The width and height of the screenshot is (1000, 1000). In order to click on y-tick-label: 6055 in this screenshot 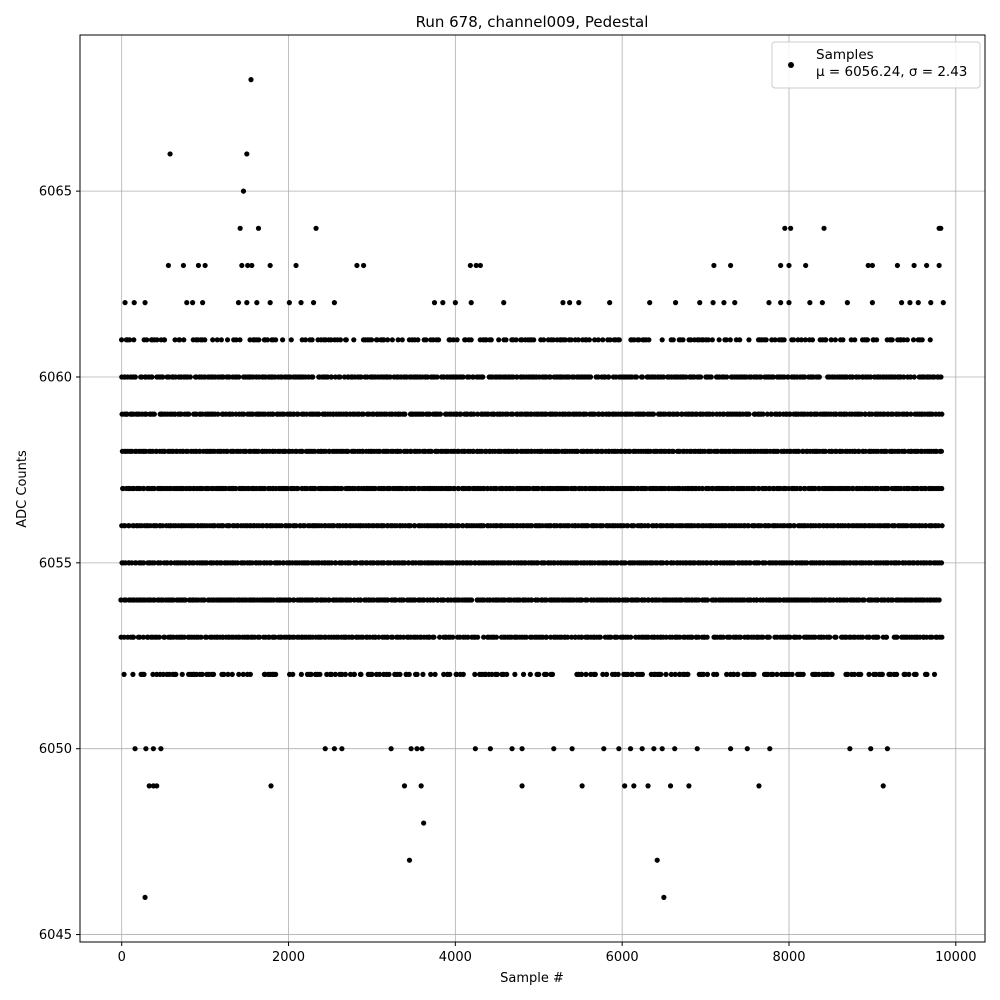, I will do `click(55, 563)`.